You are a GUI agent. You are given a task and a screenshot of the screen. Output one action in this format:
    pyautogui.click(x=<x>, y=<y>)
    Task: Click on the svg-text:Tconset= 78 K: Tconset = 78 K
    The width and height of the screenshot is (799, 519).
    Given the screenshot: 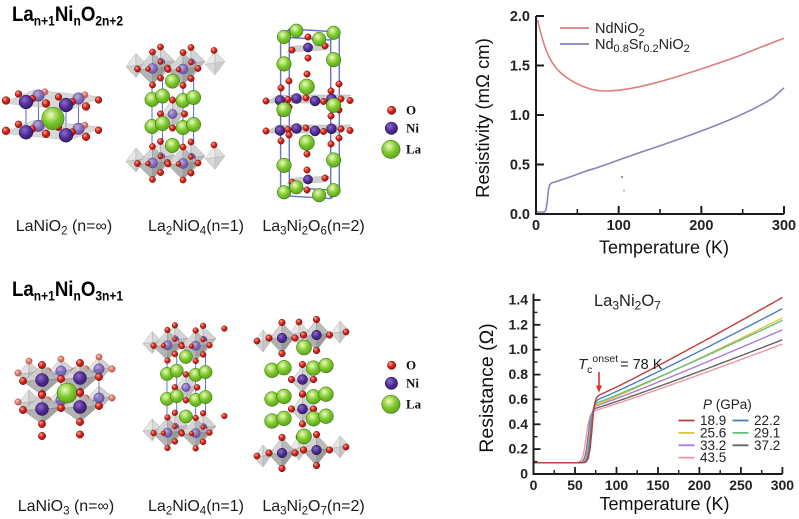 What is the action you would take?
    pyautogui.click(x=620, y=364)
    